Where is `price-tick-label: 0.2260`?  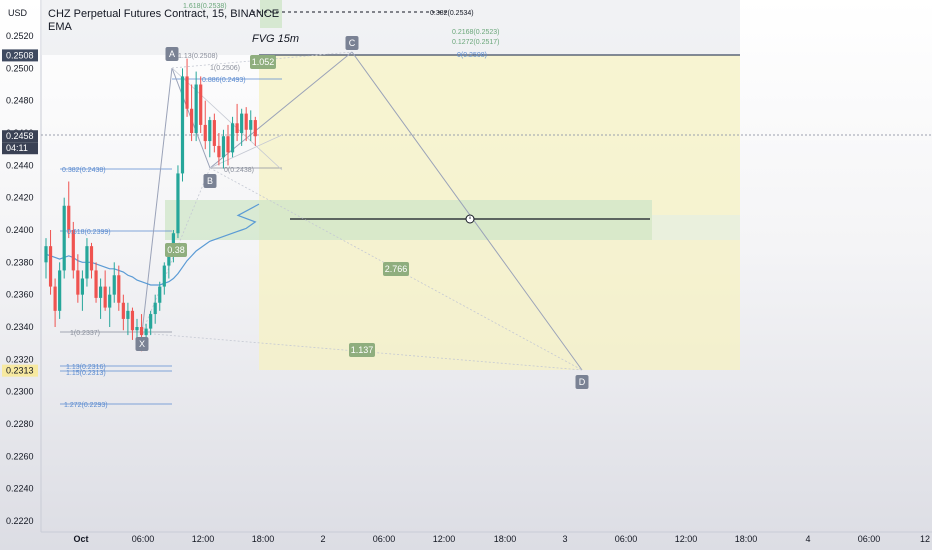
price-tick-label: 0.2260 is located at coordinates (20, 456).